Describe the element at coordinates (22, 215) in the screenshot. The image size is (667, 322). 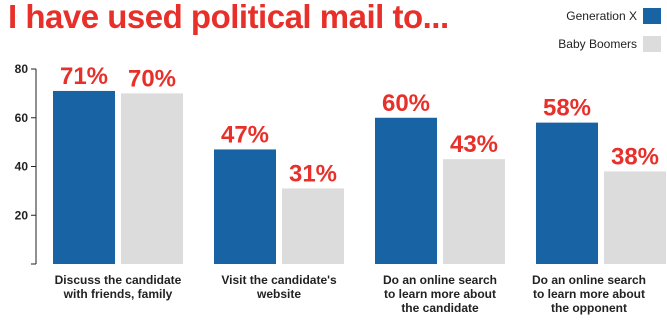
I see `y-tick-label: 20` at that location.